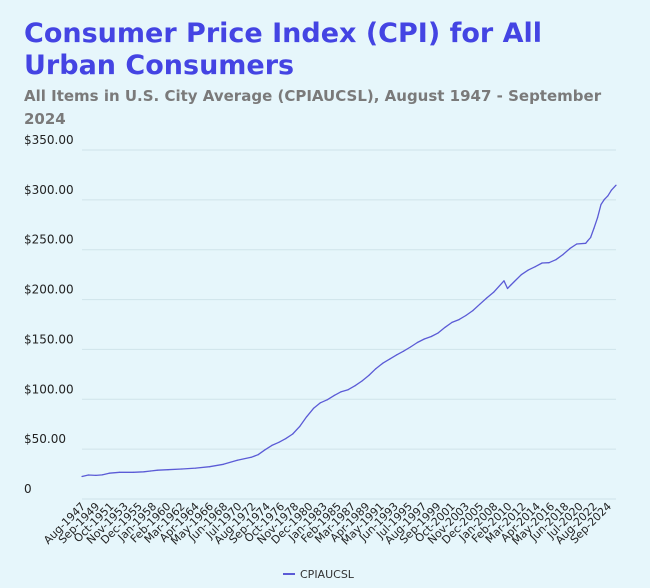 The height and width of the screenshot is (588, 650). What do you see at coordinates (28, 489) in the screenshot?
I see `y-tick-label: 0` at bounding box center [28, 489].